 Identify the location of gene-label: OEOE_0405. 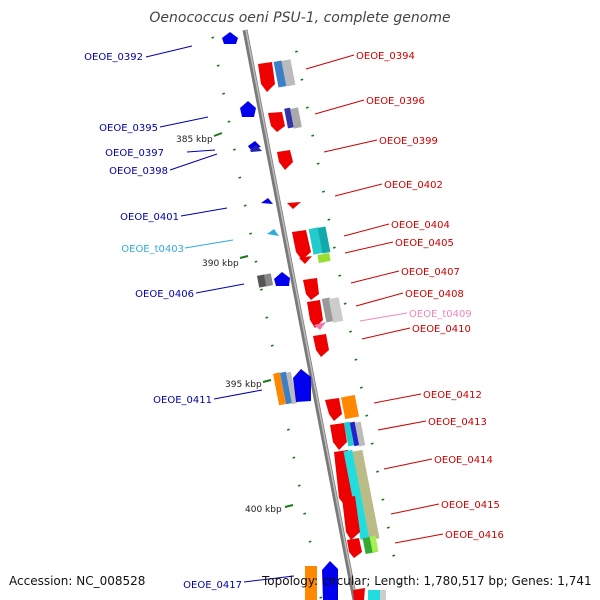
(424, 243).